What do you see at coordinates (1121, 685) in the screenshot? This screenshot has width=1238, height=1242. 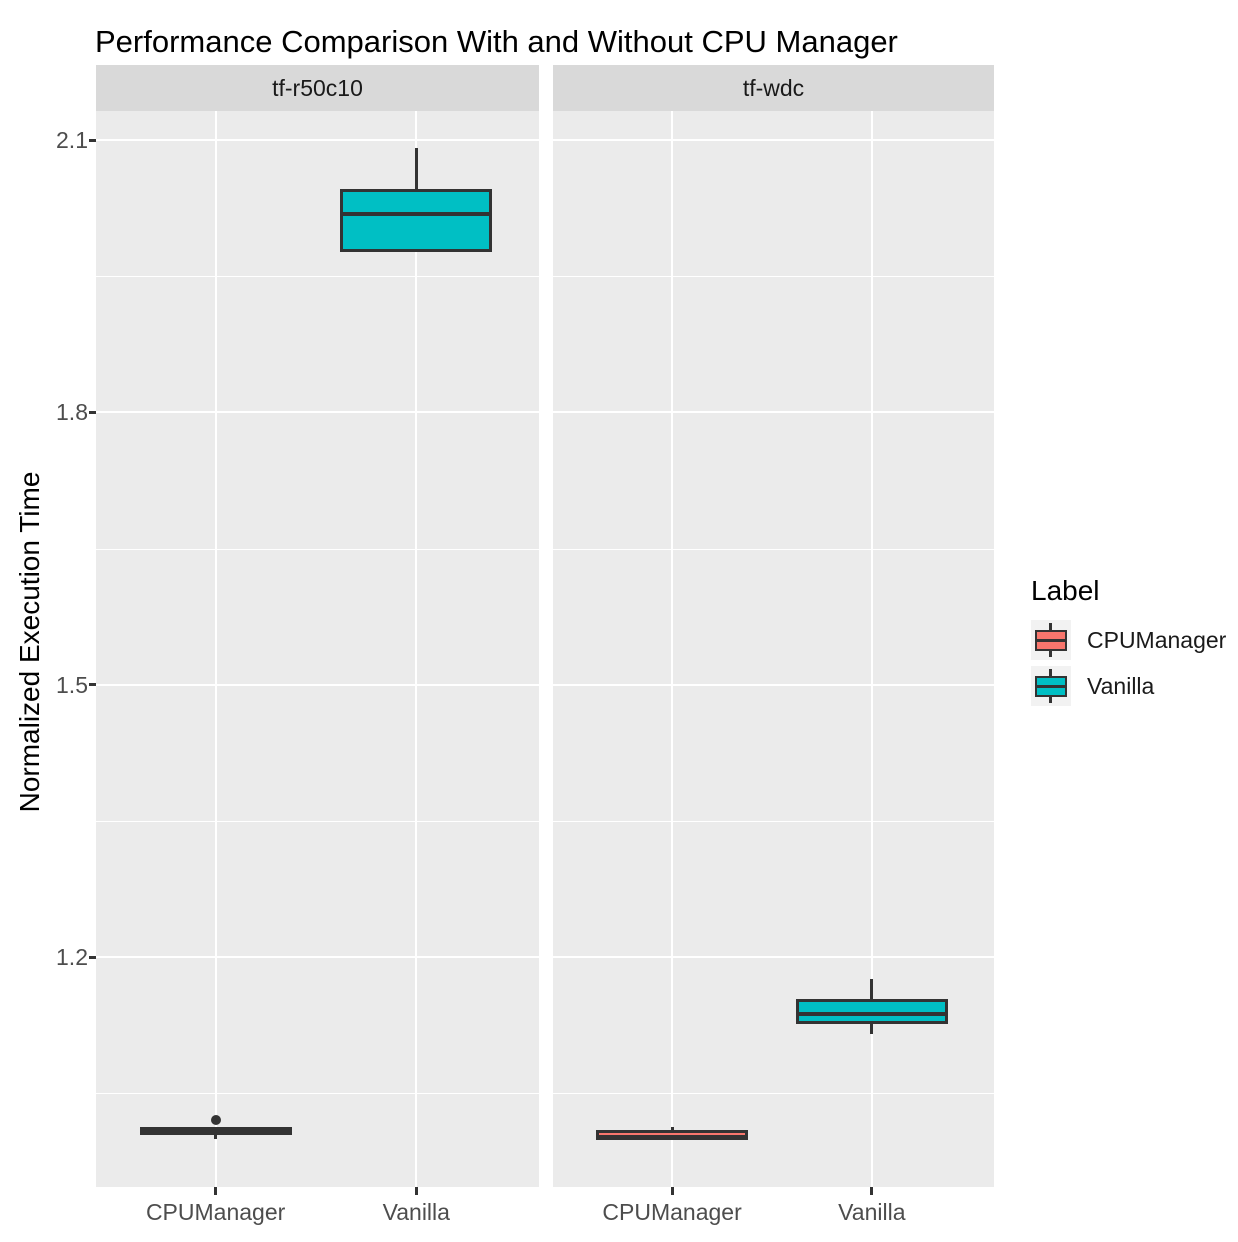 I see `legend-label-vanilla: Vanilla` at bounding box center [1121, 685].